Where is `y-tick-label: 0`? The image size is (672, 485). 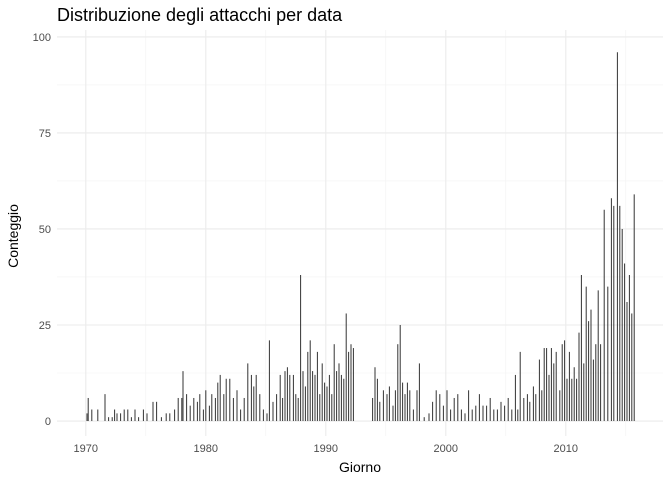
y-tick-label: 0 is located at coordinates (48, 422).